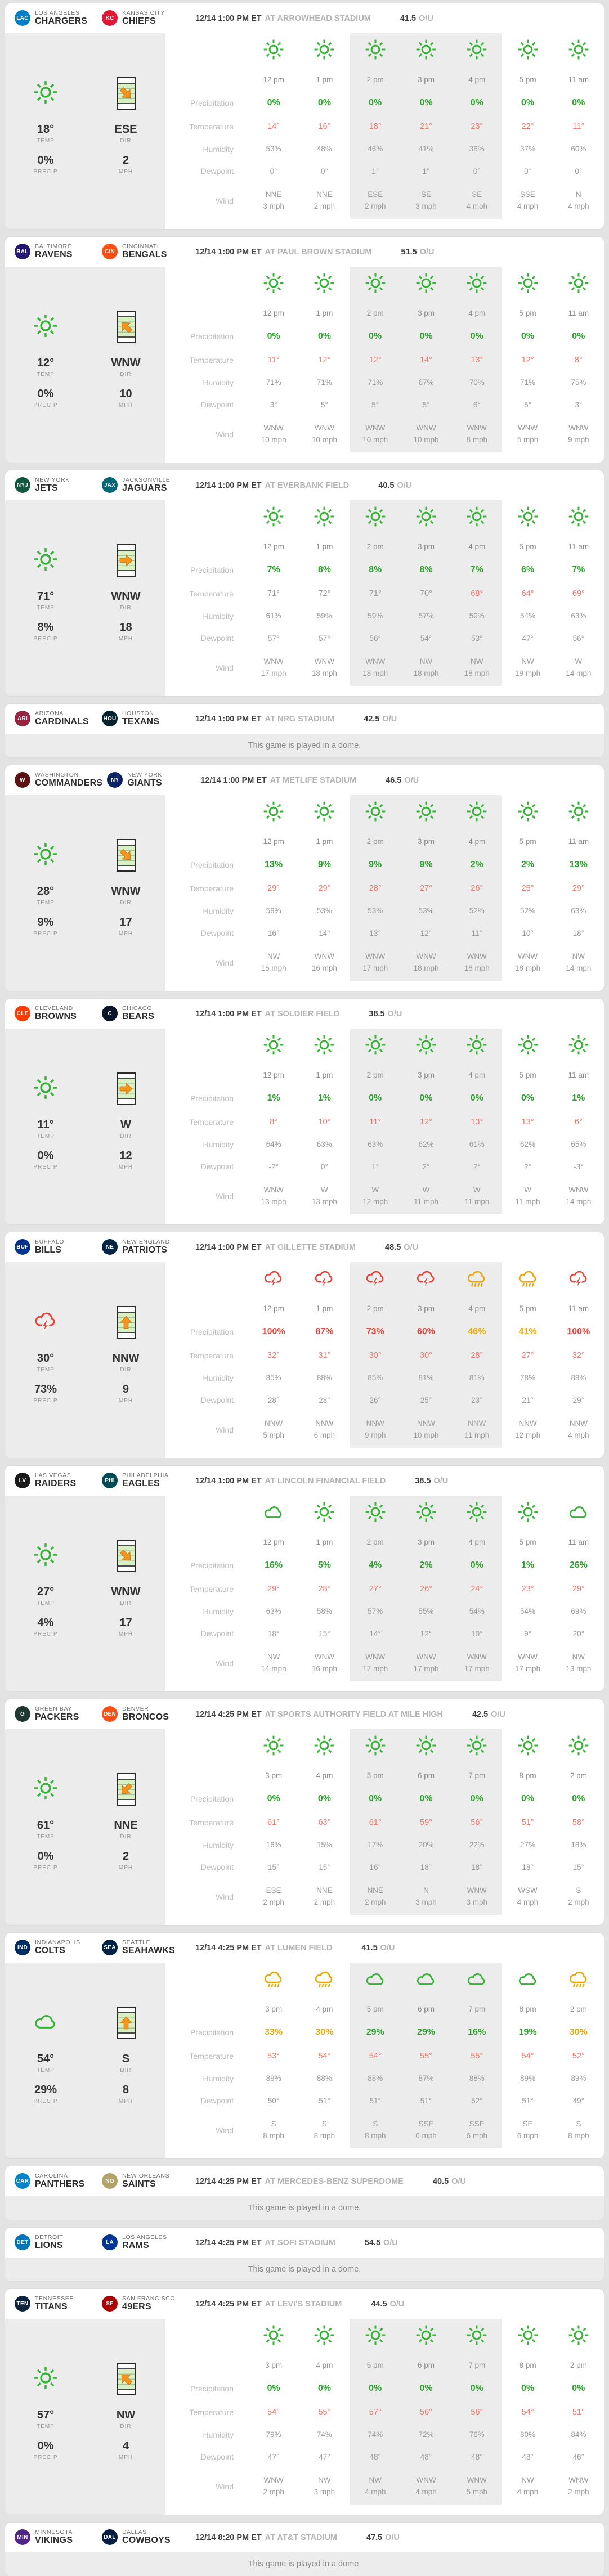  I want to click on away-team: NYJ NEW YORK JETS, so click(56, 485).